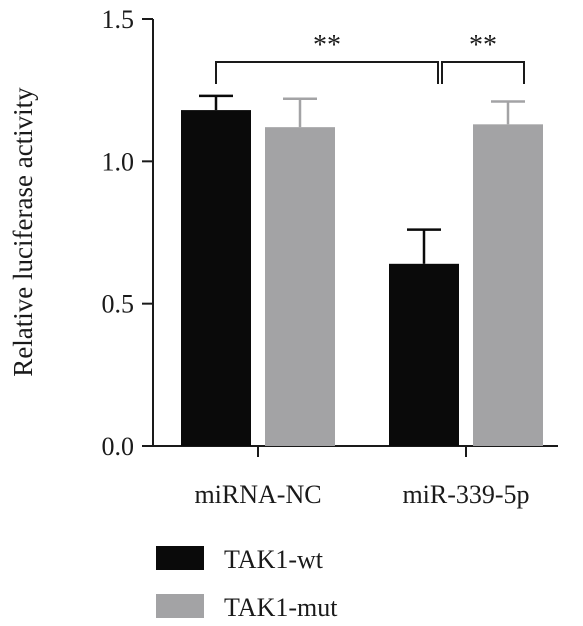 This screenshot has height=626, width=583. Describe the element at coordinates (483, 72) in the screenshot. I see `significance-bracket-mir` at that location.